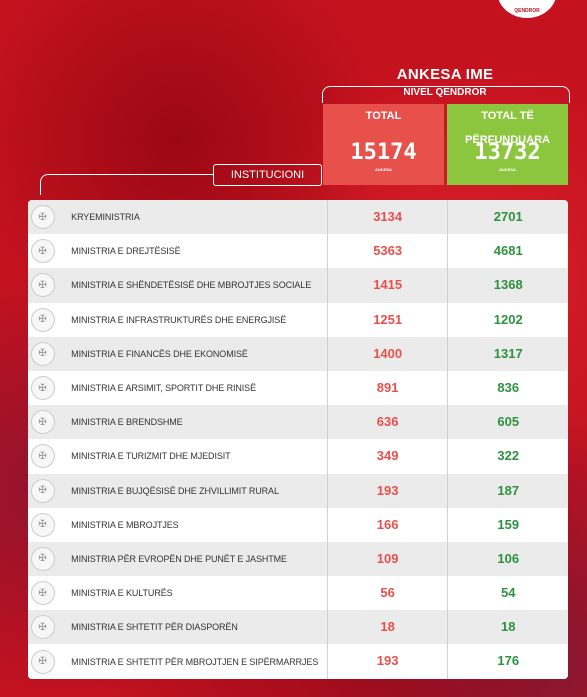  I want to click on total-count: 1415, so click(387, 285).